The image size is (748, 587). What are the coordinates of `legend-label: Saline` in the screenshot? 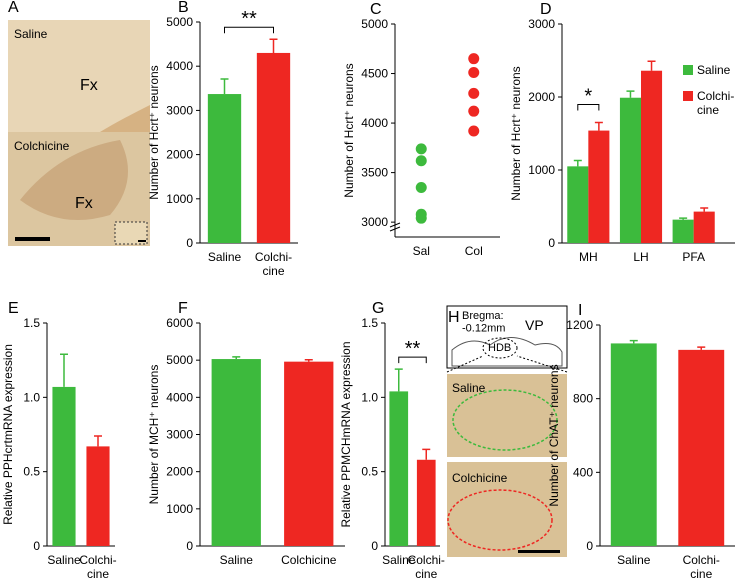 It's located at (714, 70).